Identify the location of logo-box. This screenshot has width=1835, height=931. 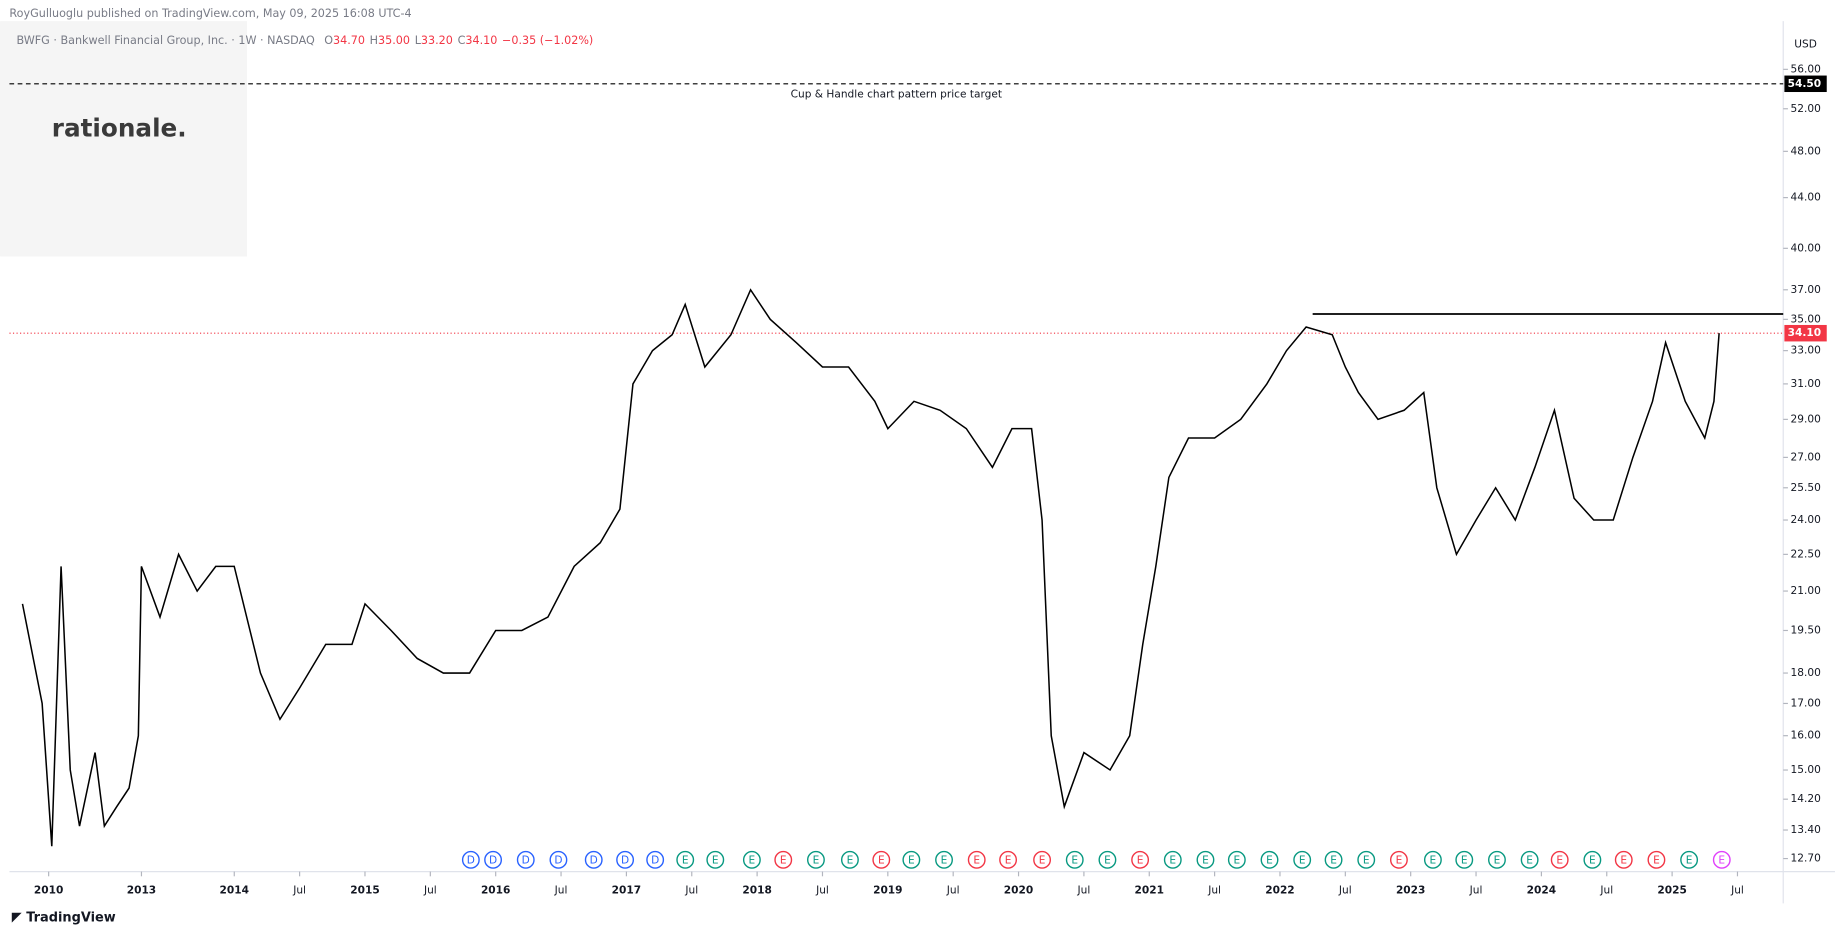
(124, 139).